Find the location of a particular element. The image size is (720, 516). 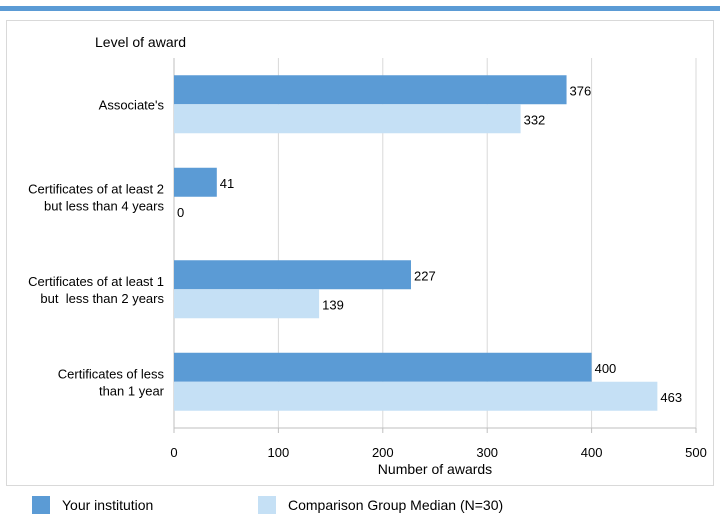

legend-swatch-comparison is located at coordinates (267, 505).